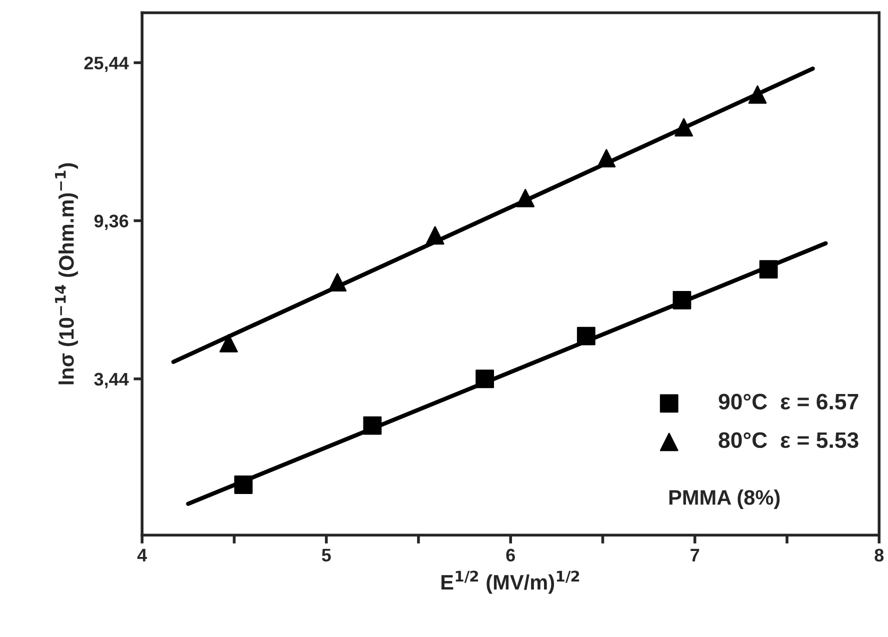  I want to click on x-tick-label: 7, so click(695, 555).